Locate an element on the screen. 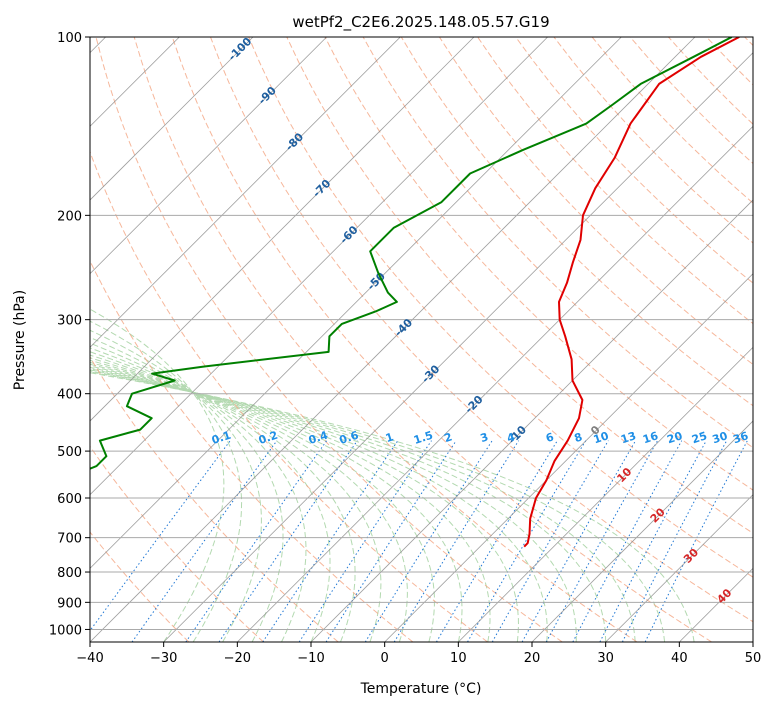 The height and width of the screenshot is (708, 775). mixing-ratio-label: 36 is located at coordinates (740, 437).